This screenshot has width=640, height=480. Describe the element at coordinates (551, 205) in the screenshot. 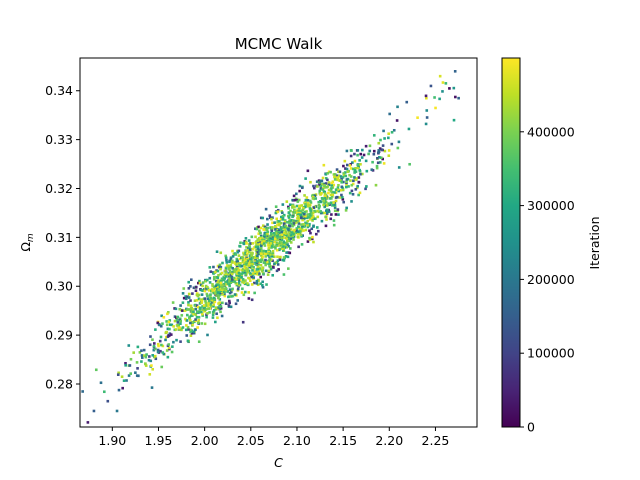

I see `colorbar-tick-label: 300000` at that location.